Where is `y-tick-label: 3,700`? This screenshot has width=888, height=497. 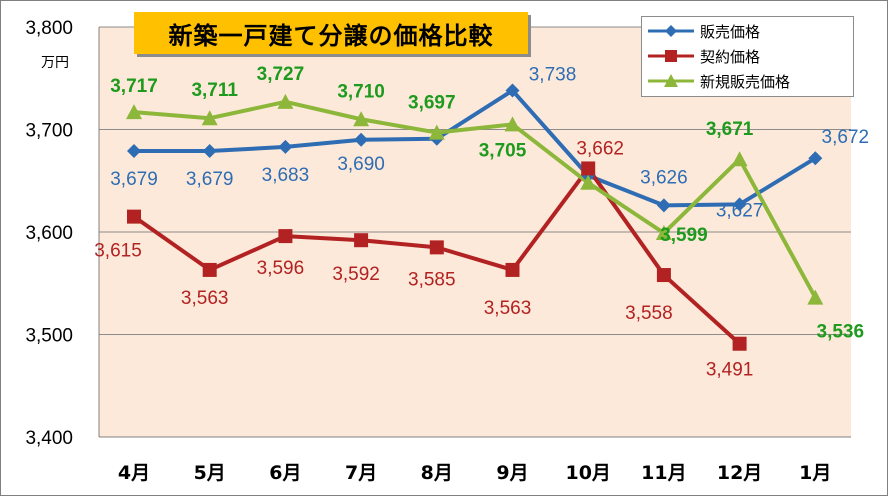
y-tick-label: 3,700 is located at coordinates (49, 131).